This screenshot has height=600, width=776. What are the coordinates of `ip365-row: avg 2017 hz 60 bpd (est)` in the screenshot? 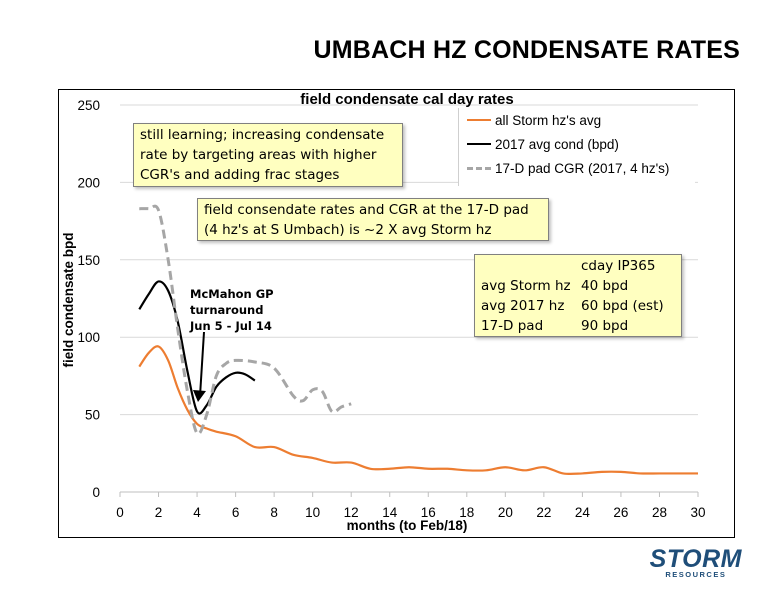 It's located at (578, 306).